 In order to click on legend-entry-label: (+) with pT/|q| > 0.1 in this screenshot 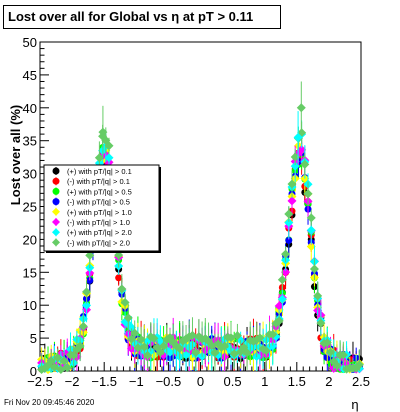, I will do `click(99, 171)`.